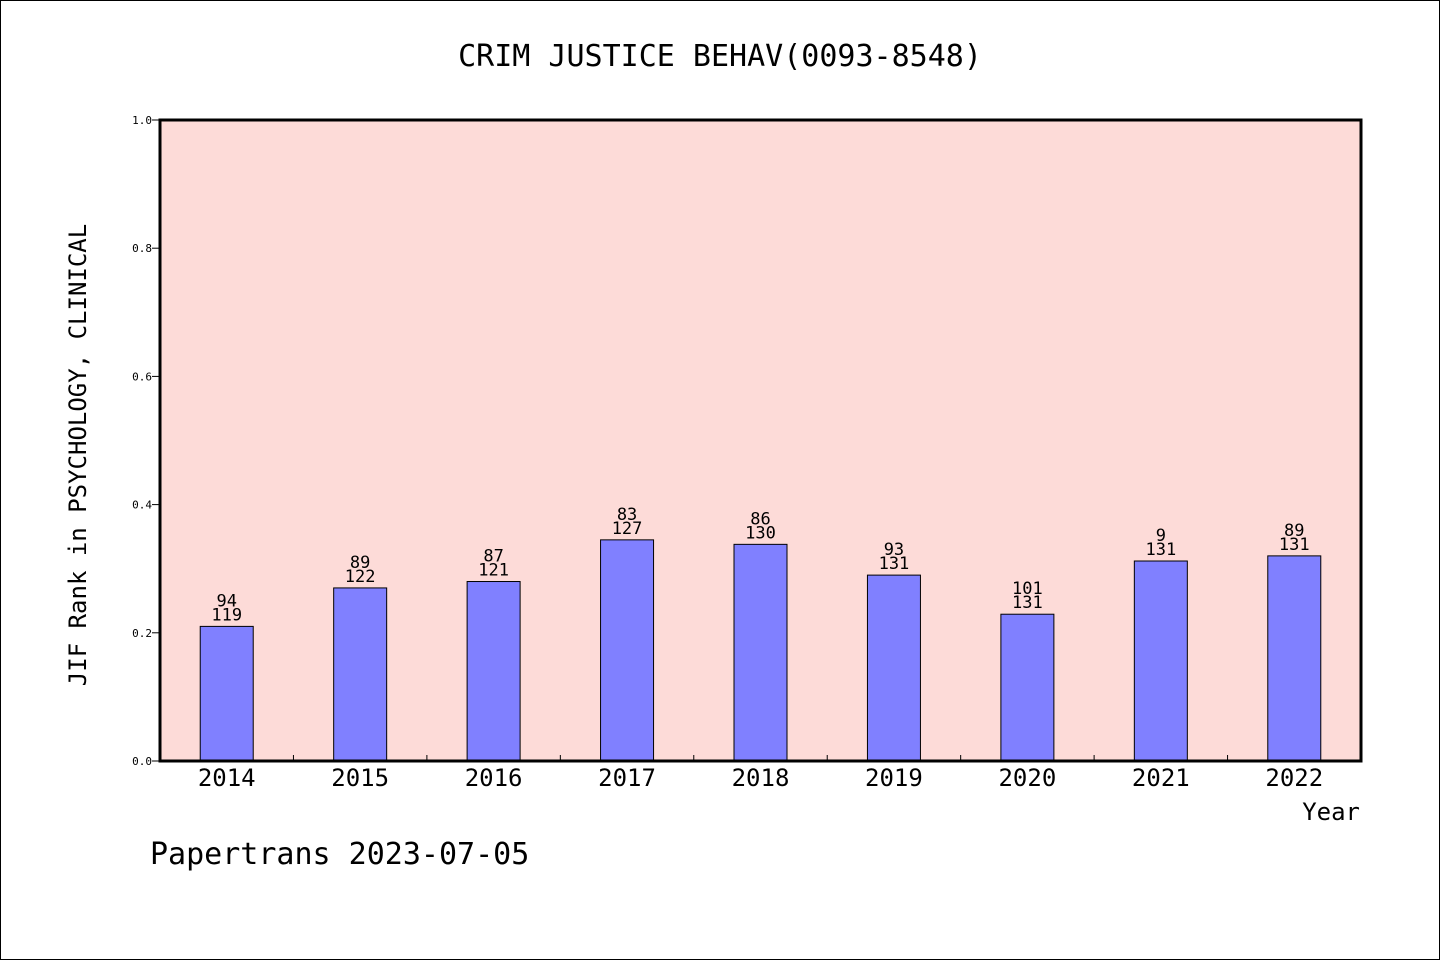 Image resolution: width=1440 pixels, height=960 pixels. I want to click on bar-total-label: 121, so click(493, 571).